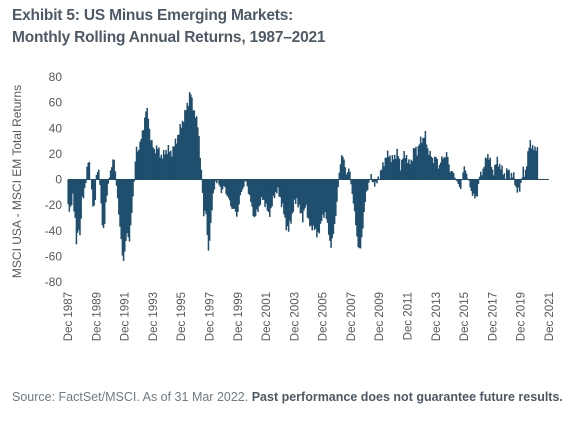  What do you see at coordinates (56, 103) in the screenshot?
I see `y-tick-label: 60` at bounding box center [56, 103].